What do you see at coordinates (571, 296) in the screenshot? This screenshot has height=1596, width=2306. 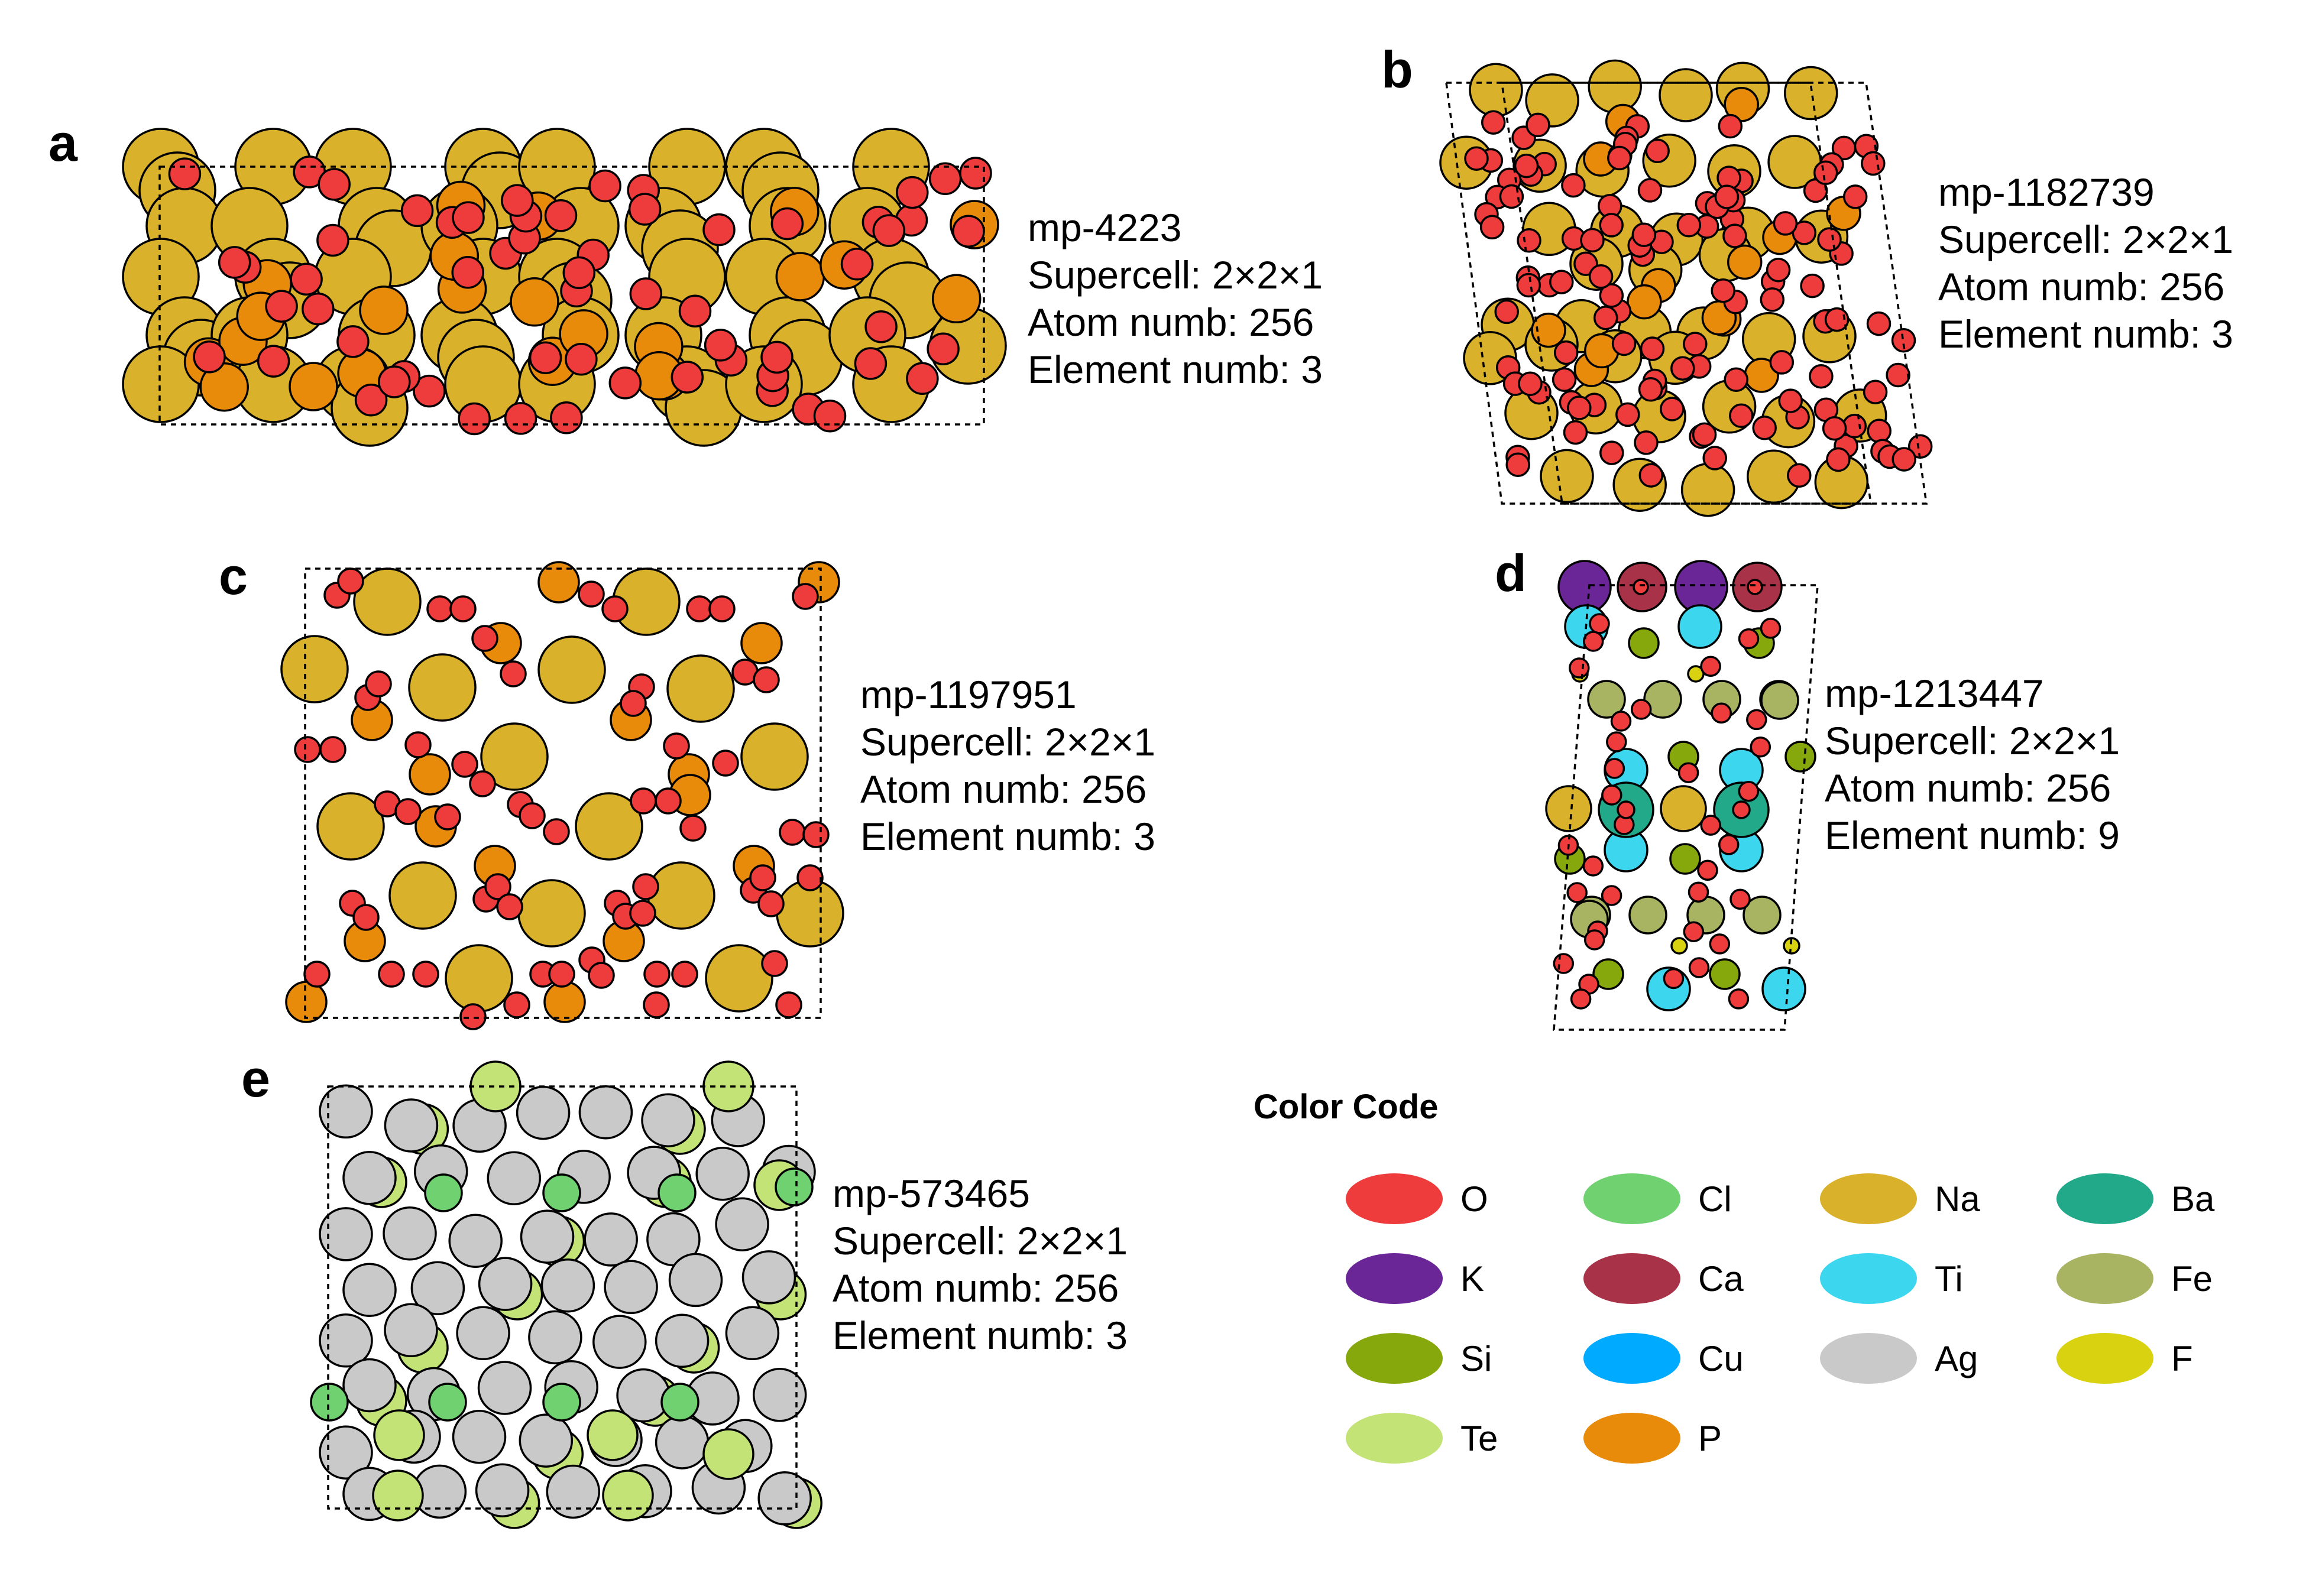 I see `unit-cell-a` at bounding box center [571, 296].